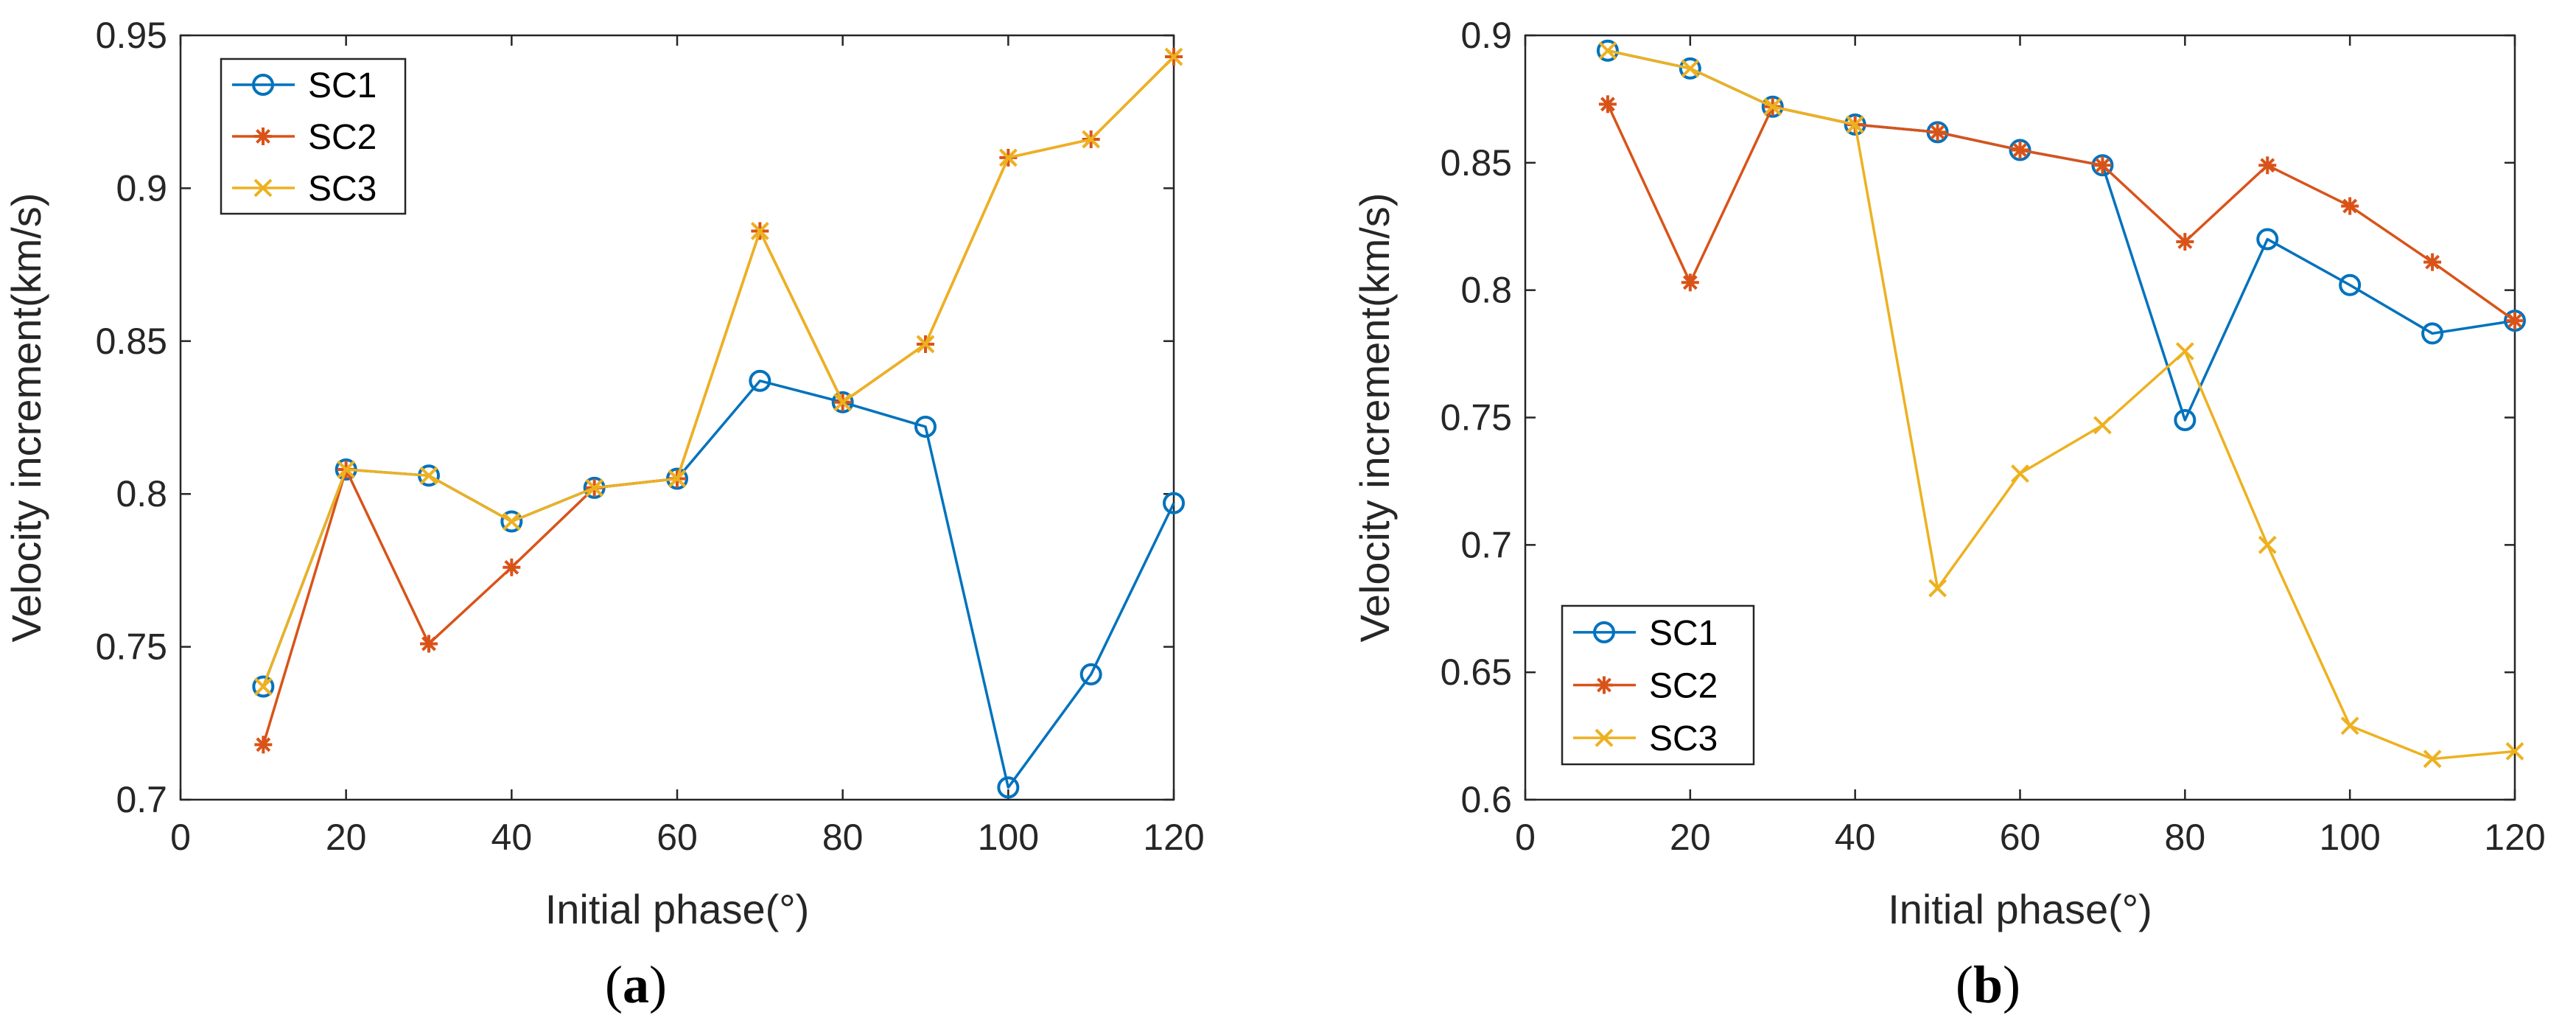 The image size is (2576, 1023). I want to click on legend-a: SC1 SC2 SC3, so click(313, 136).